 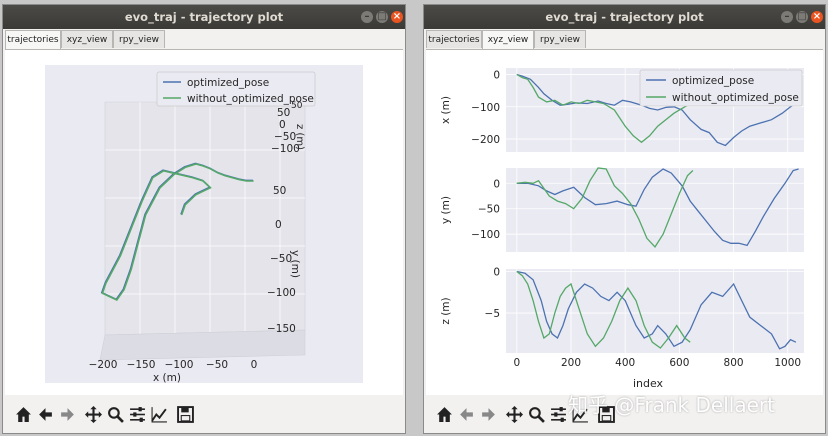 What do you see at coordinates (287, 128) in the screenshot?
I see `z-tick-labels: 50 0 −50 −100 50` at bounding box center [287, 128].